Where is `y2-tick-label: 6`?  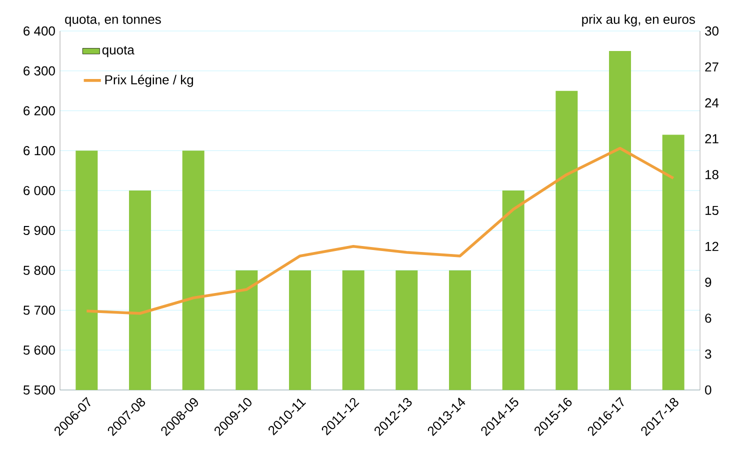 y2-tick-label: 6 is located at coordinates (708, 318).